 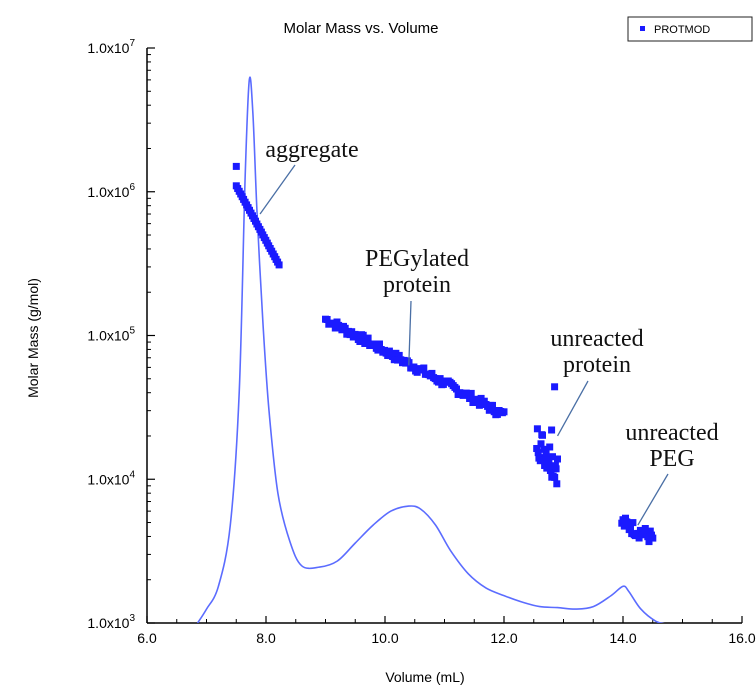 What do you see at coordinates (111, 622) in the screenshot?
I see `y-tick-label: 1.0x10³` at bounding box center [111, 622].